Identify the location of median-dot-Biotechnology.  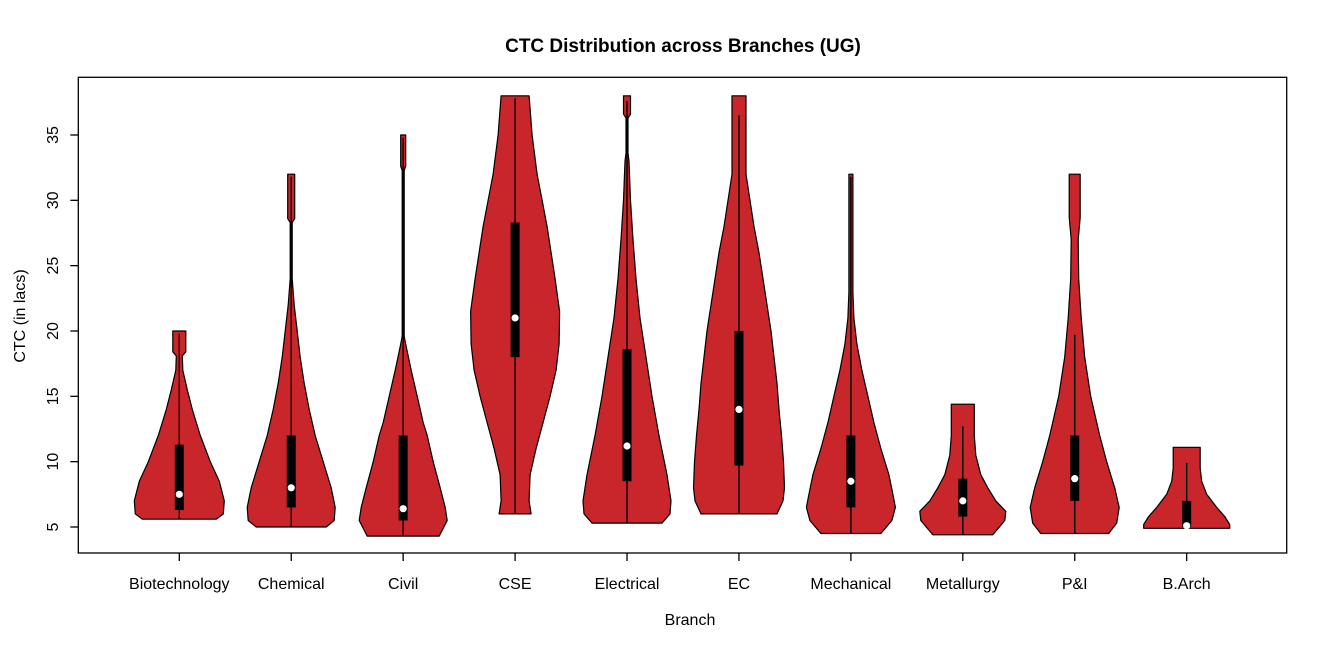
(179, 494).